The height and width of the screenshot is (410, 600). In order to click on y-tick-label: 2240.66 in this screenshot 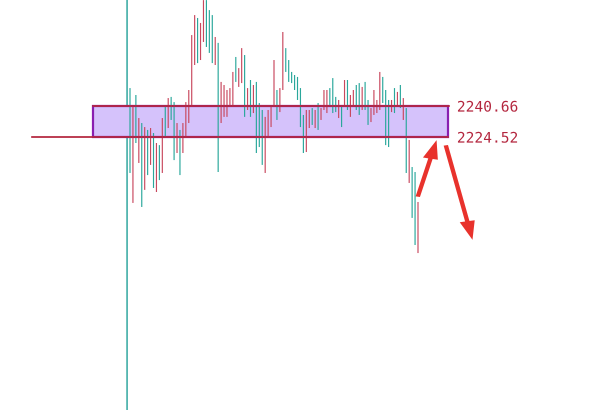, I will do `click(488, 106)`.